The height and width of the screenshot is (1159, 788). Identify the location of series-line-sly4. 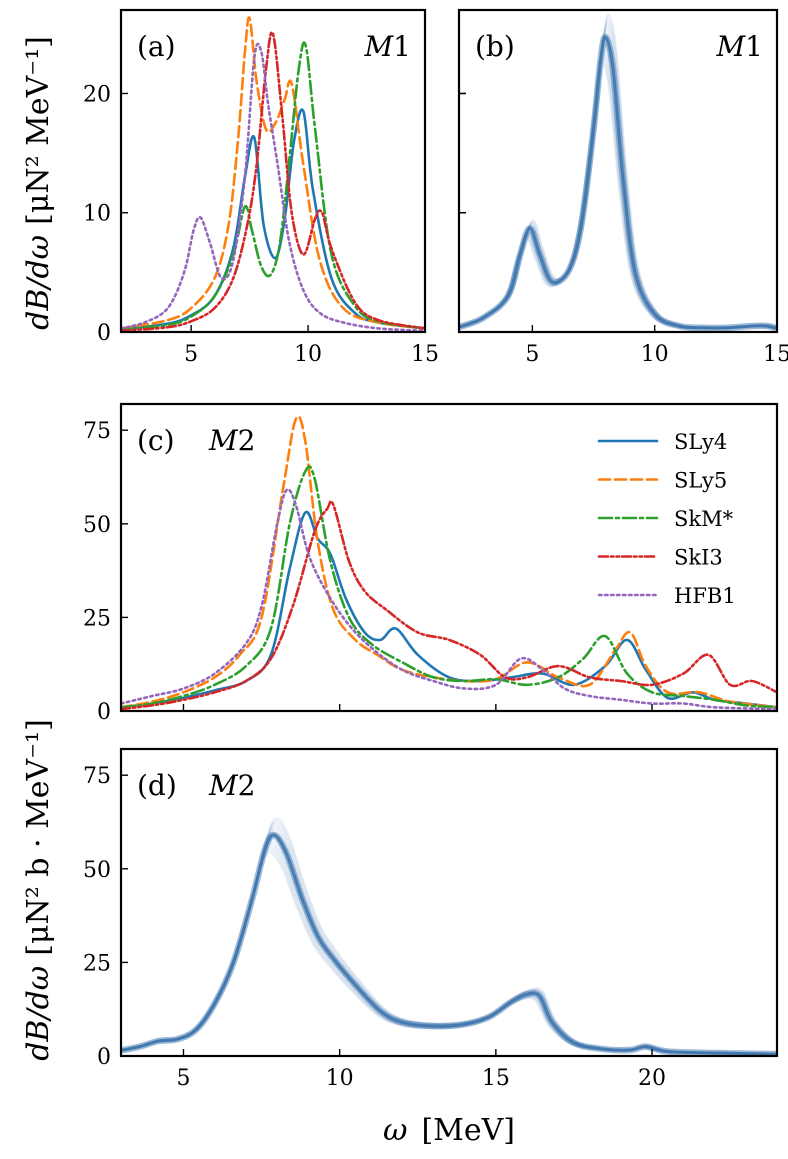
(449, 609).